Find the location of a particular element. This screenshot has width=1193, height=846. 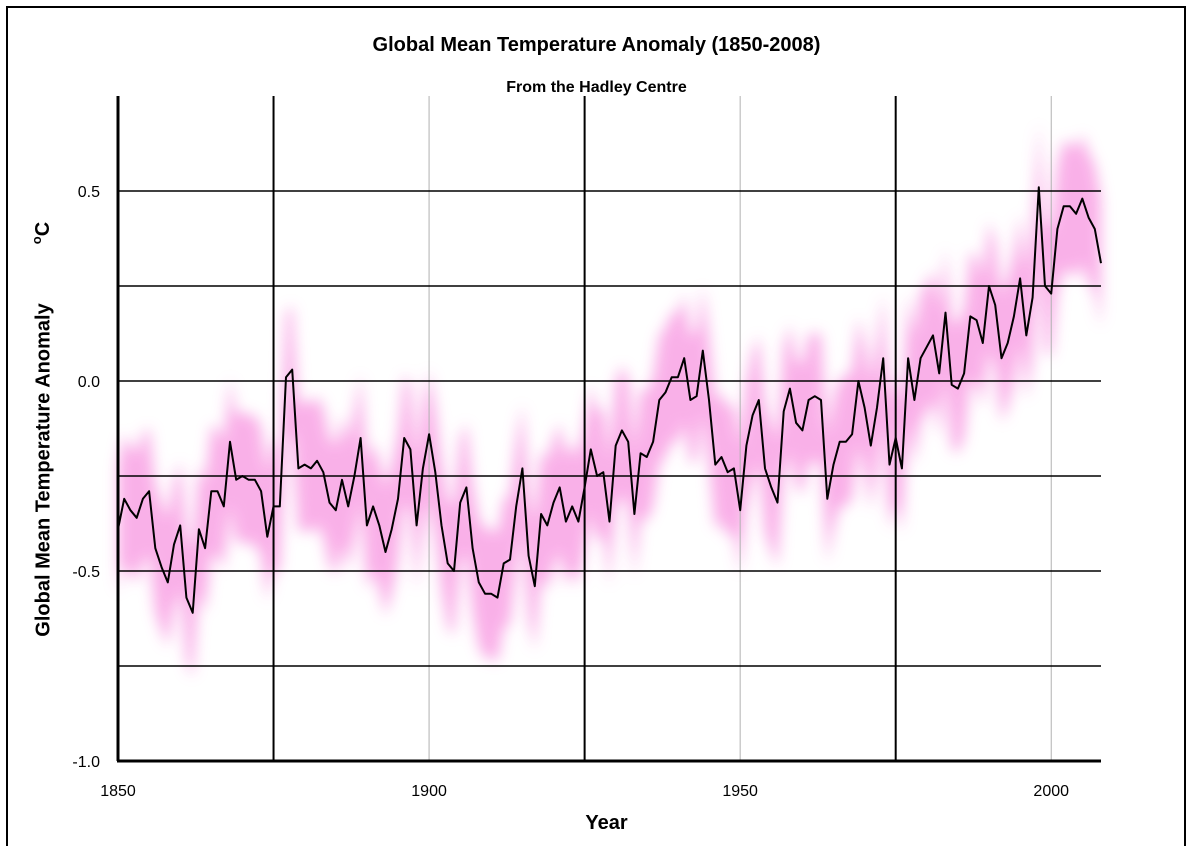

y-tick-label-0.5: 0.5 is located at coordinates (89, 192).